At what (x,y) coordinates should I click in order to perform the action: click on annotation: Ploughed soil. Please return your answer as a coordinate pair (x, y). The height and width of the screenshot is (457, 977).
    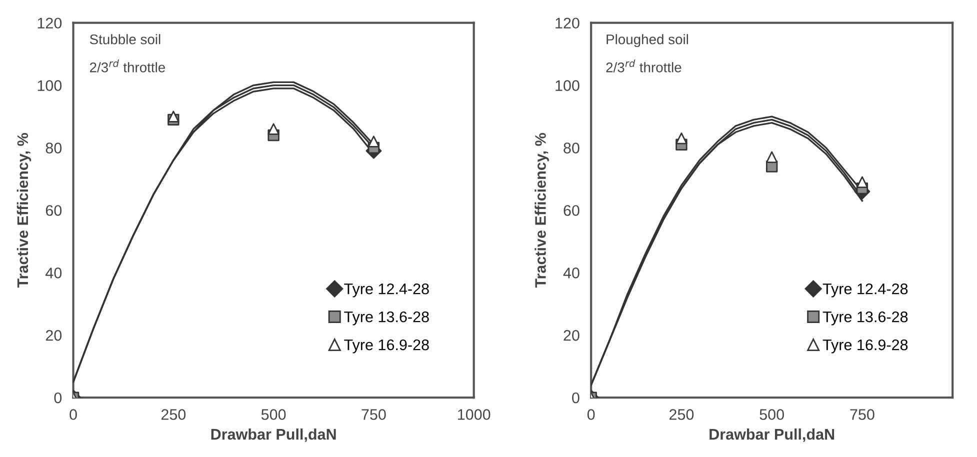
    Looking at the image, I should click on (647, 41).